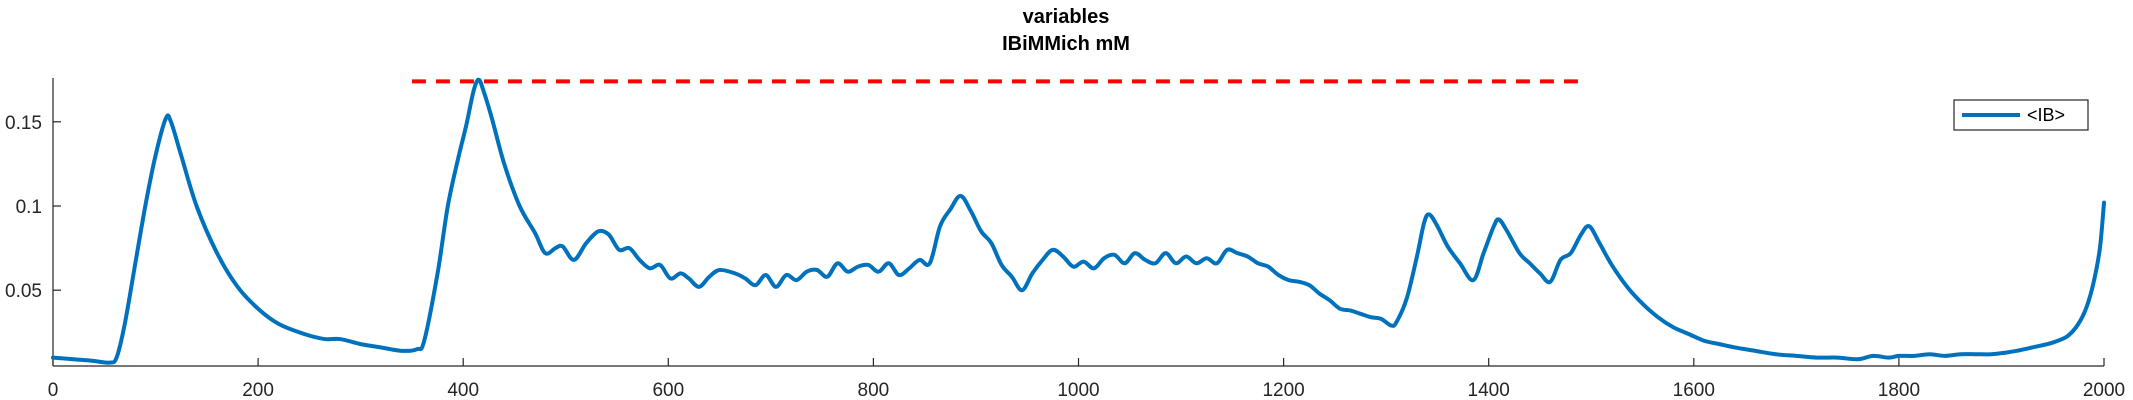 Image resolution: width=2133 pixels, height=400 pixels. Describe the element at coordinates (53, 390) in the screenshot. I see `x-tick-label: 0` at that location.